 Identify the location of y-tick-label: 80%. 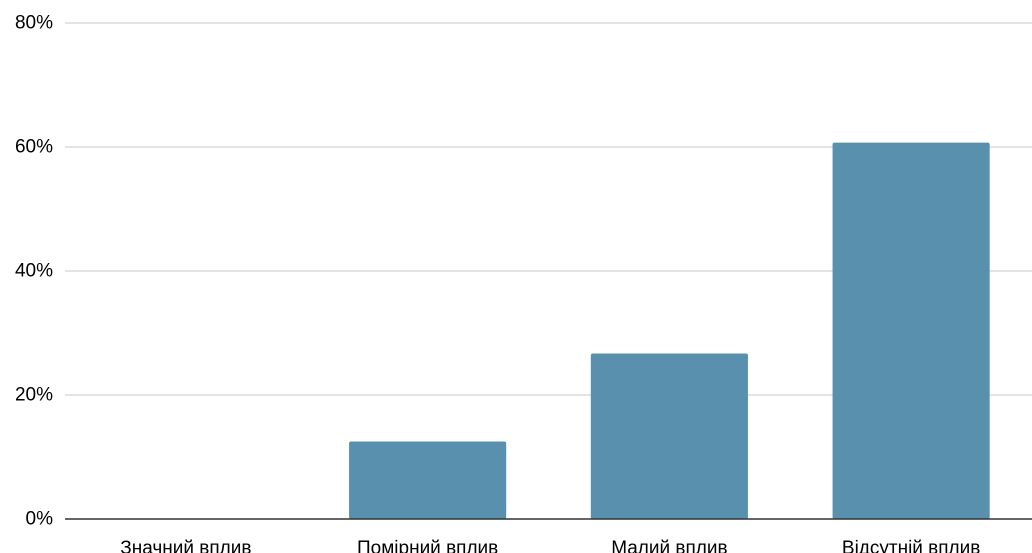
(34, 23).